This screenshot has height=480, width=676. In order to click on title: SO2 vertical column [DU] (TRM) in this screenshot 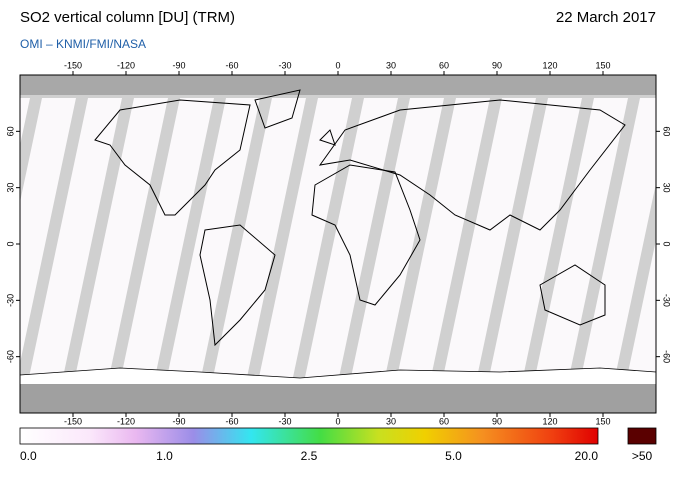, I will do `click(127, 17)`.